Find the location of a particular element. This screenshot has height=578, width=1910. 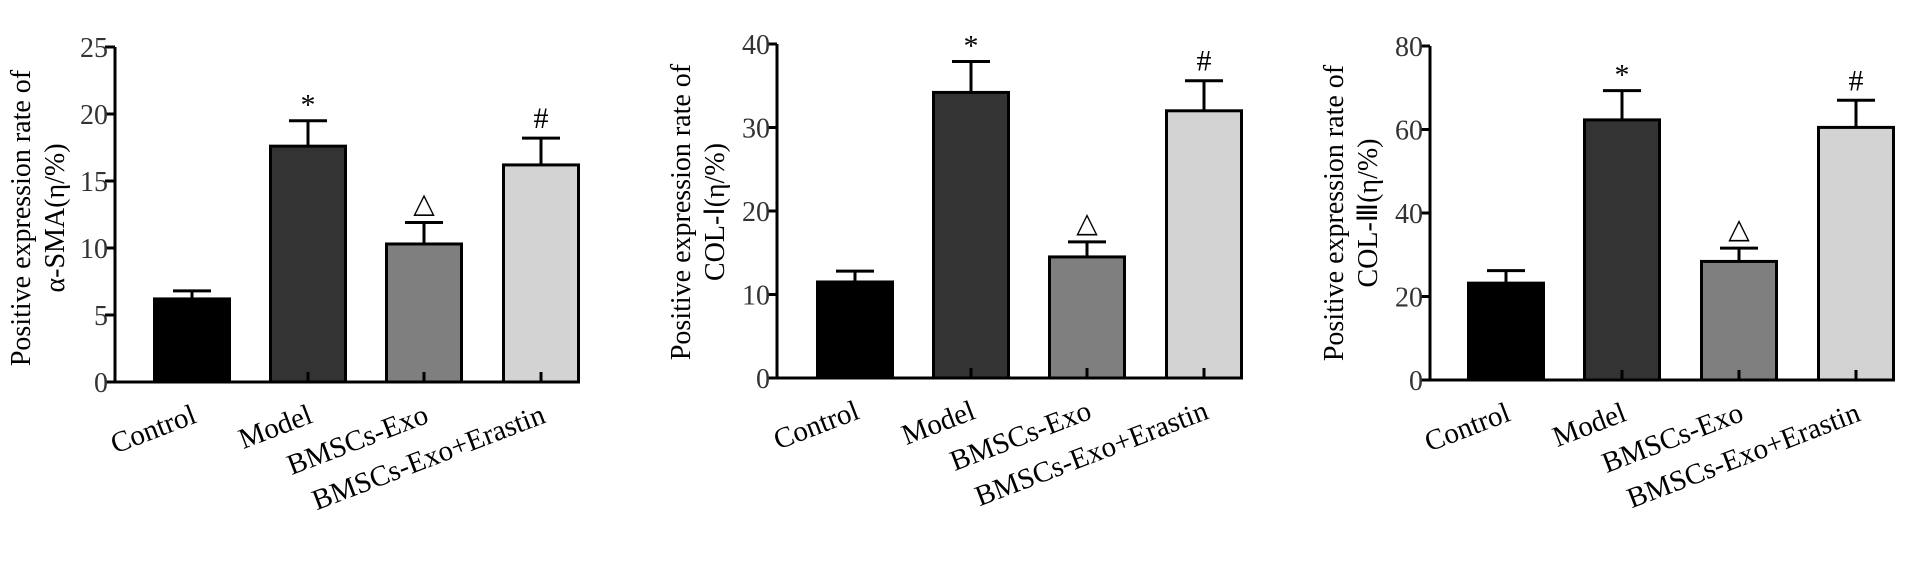

y-axis-title-line: COL-Ⅲ(η/%) is located at coordinates (1368, 212).